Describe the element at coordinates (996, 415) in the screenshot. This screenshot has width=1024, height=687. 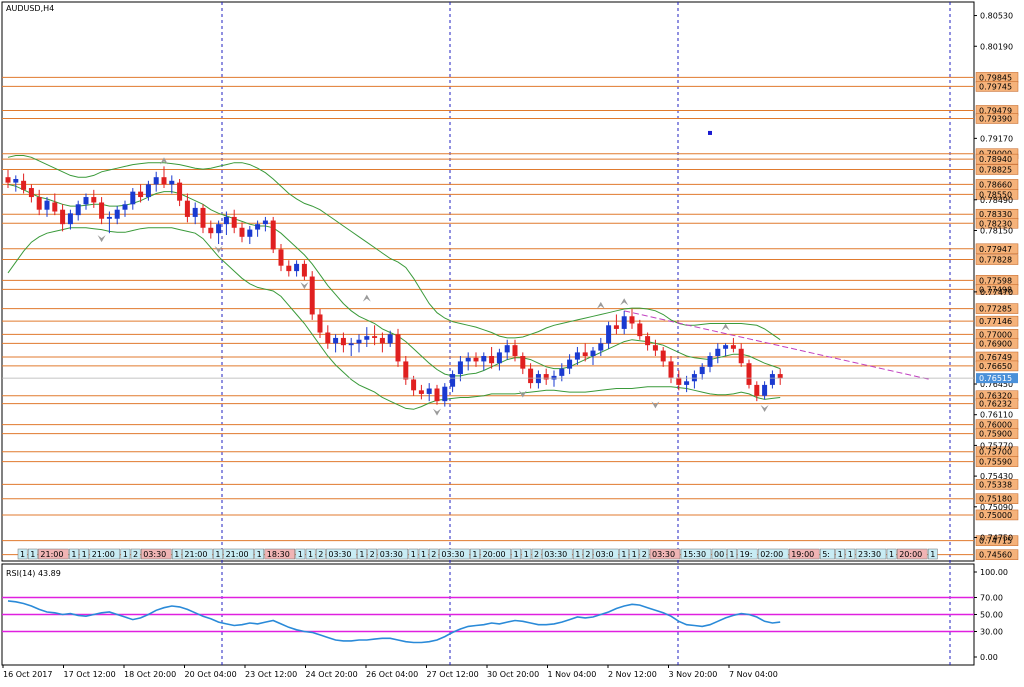
I see `price-tick-label: 0.76110` at that location.